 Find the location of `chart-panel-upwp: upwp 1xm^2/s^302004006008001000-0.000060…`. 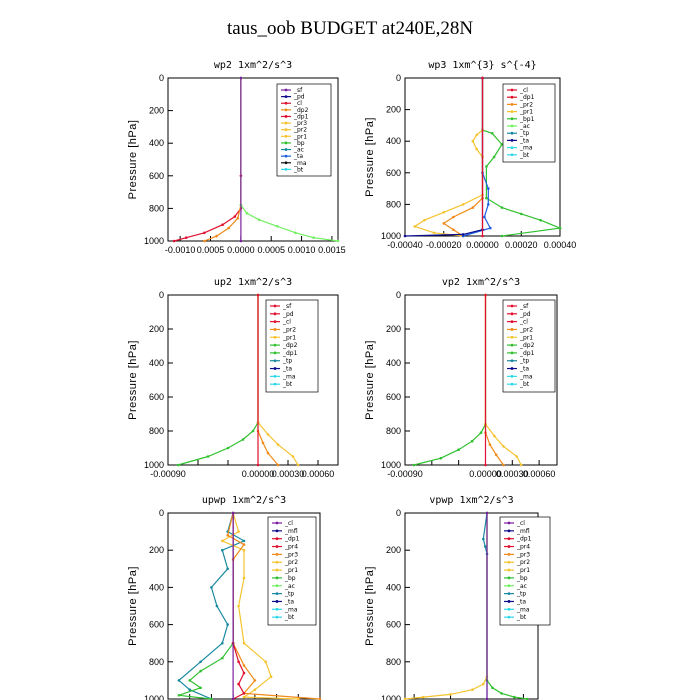

chart-panel-upwp: upwp 1xm^2/s^302004006008001000-0.000060… is located at coordinates (224, 597).